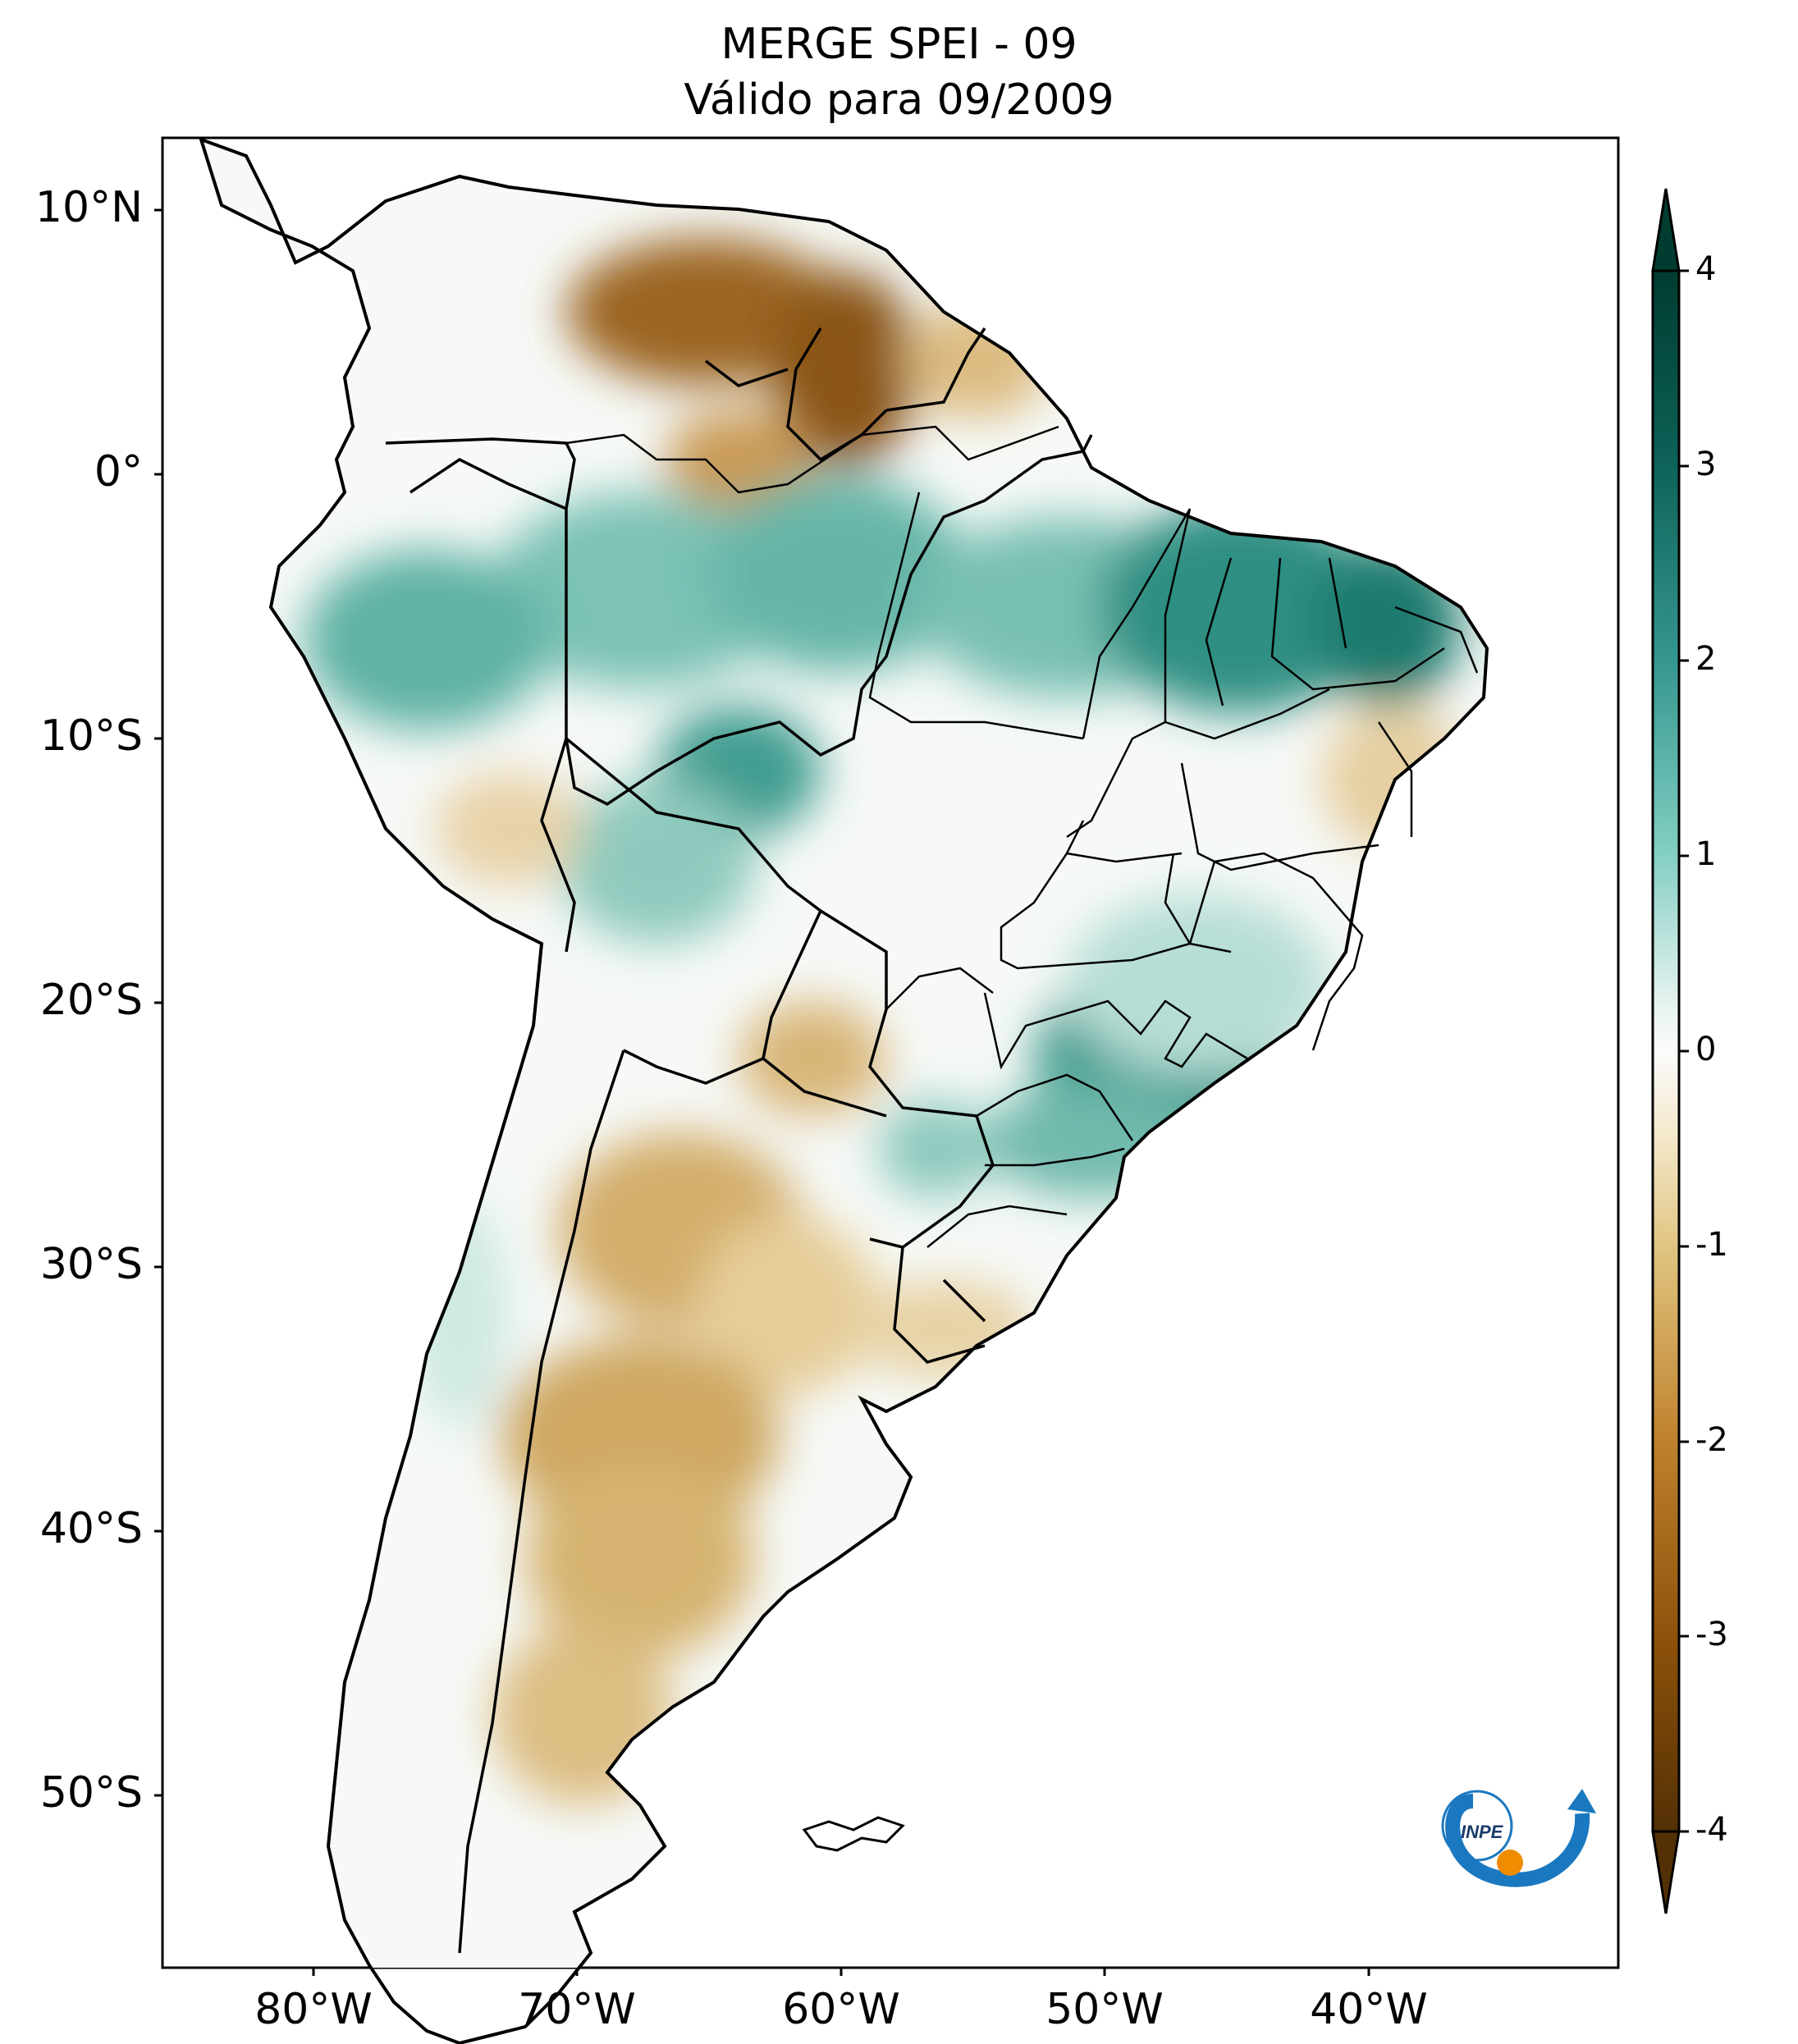 The height and width of the screenshot is (2044, 1798). What do you see at coordinates (313, 2010) in the screenshot?
I see `lon-tick-80w: 80°W` at bounding box center [313, 2010].